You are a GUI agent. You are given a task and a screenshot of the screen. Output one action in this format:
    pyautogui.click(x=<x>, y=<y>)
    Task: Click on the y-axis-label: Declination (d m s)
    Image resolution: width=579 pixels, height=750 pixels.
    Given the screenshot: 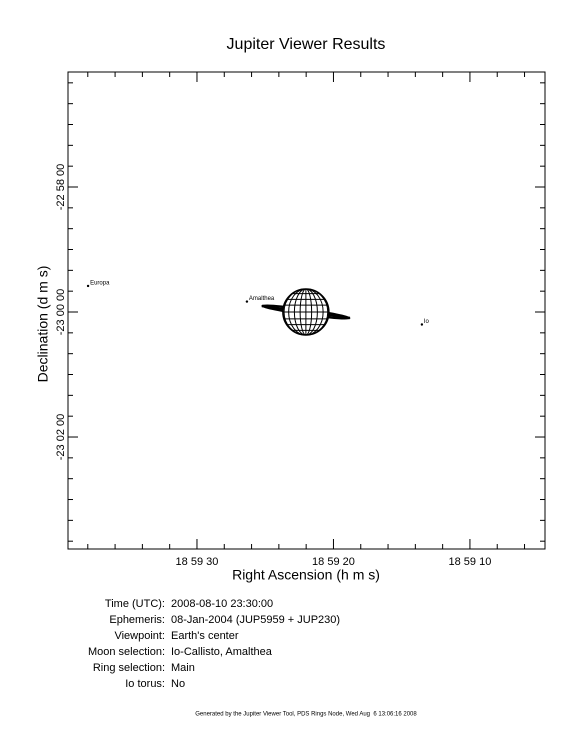 What is the action you would take?
    pyautogui.click(x=43, y=324)
    